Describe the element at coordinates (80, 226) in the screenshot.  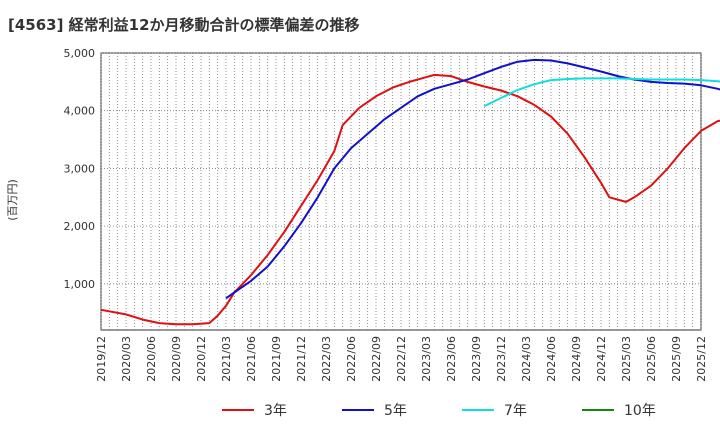
I see `y-tick-label: 2,000` at that location.